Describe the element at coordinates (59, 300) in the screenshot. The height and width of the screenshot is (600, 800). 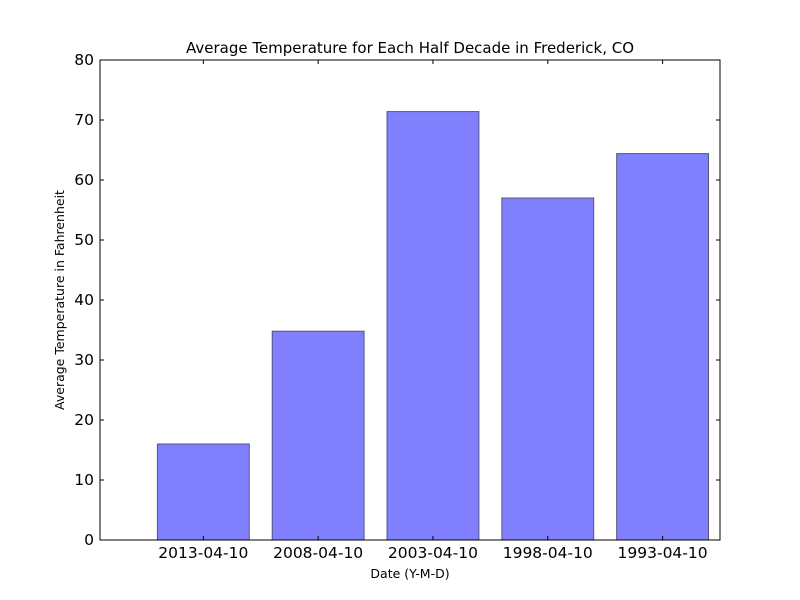
I see `y-axis-label: Average Temperature in Fahrenheit` at that location.